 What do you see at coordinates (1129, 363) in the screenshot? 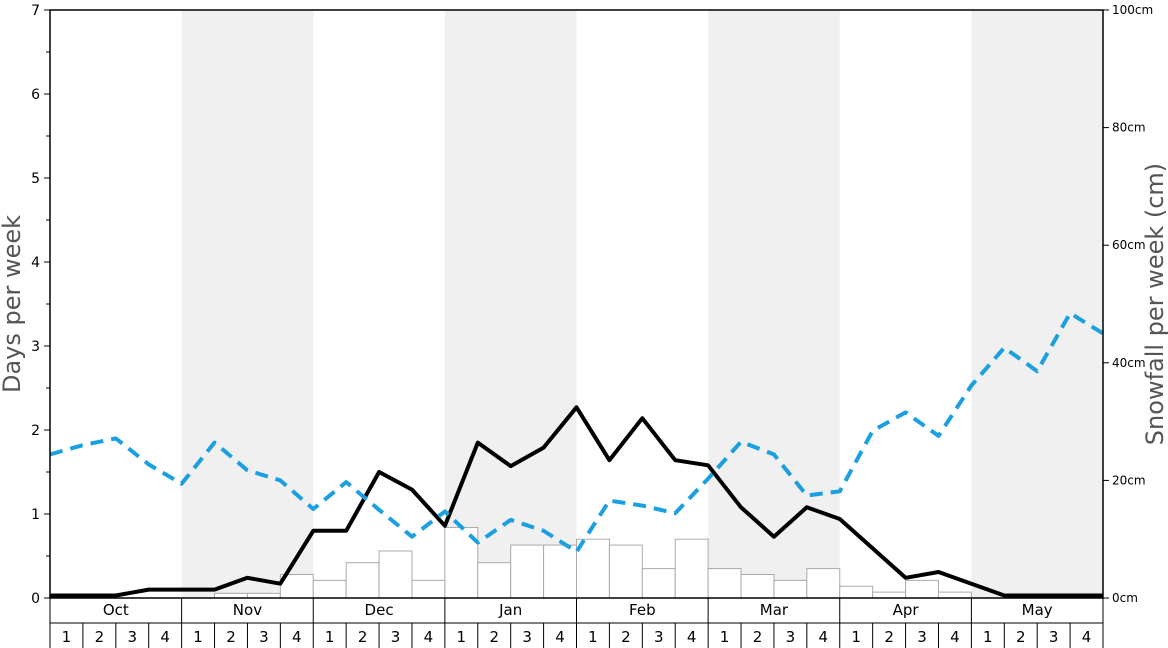
I see `right-tick-label: 40cm` at bounding box center [1129, 363].